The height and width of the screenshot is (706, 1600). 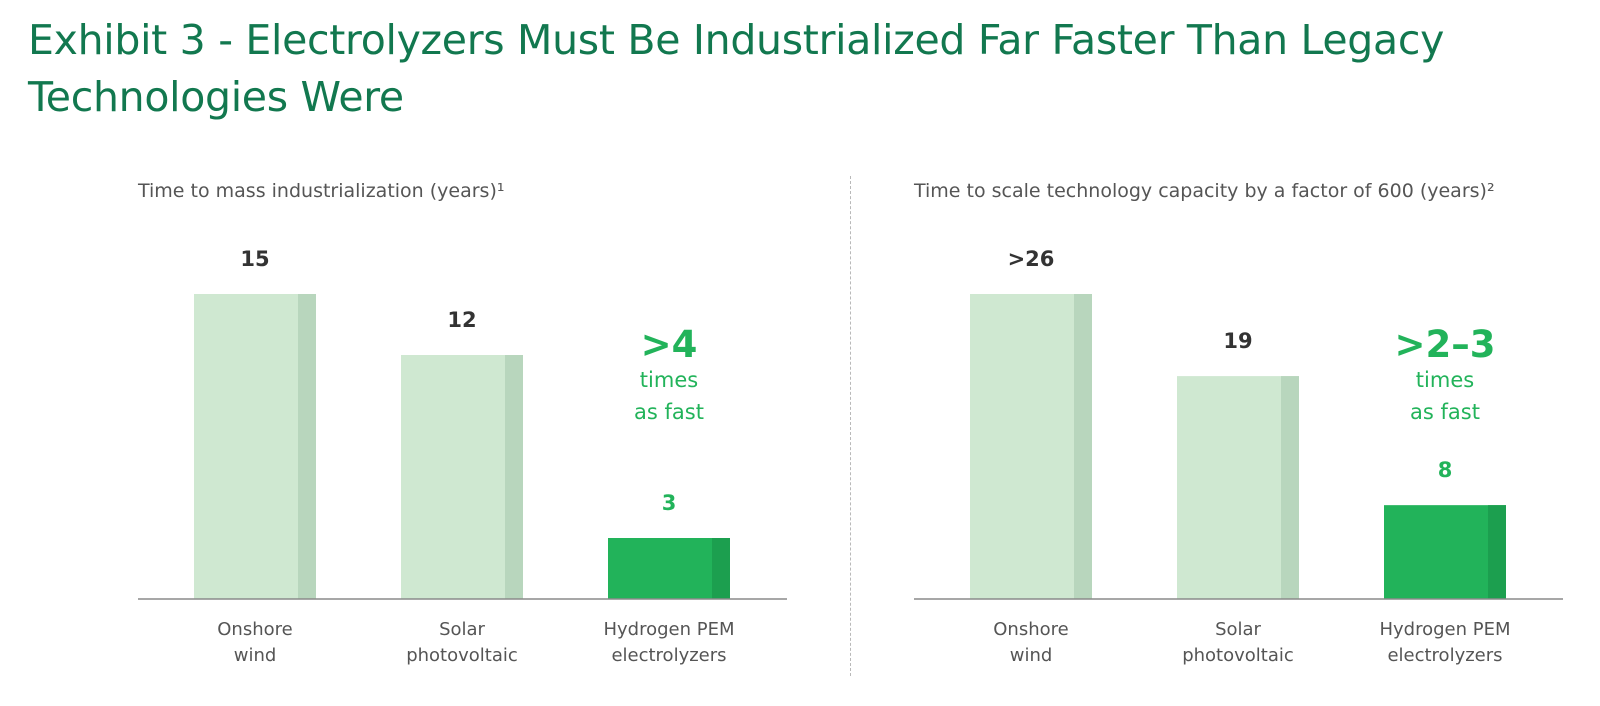 What do you see at coordinates (1445, 412) in the screenshot?
I see `chart-2-callout-line-2: as fast` at bounding box center [1445, 412].